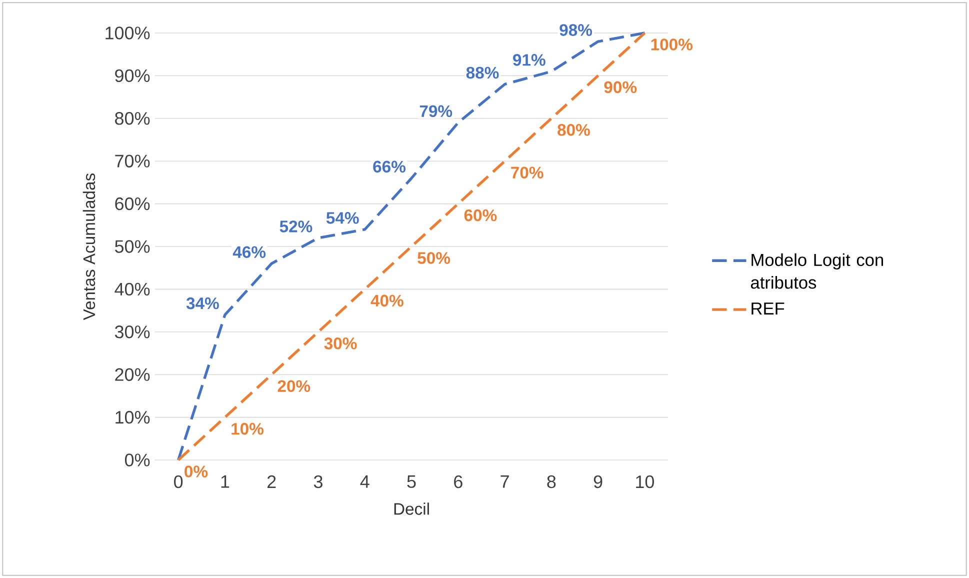 This screenshot has height=578, width=969. What do you see at coordinates (387, 300) in the screenshot?
I see `data-label: 40%` at bounding box center [387, 300].